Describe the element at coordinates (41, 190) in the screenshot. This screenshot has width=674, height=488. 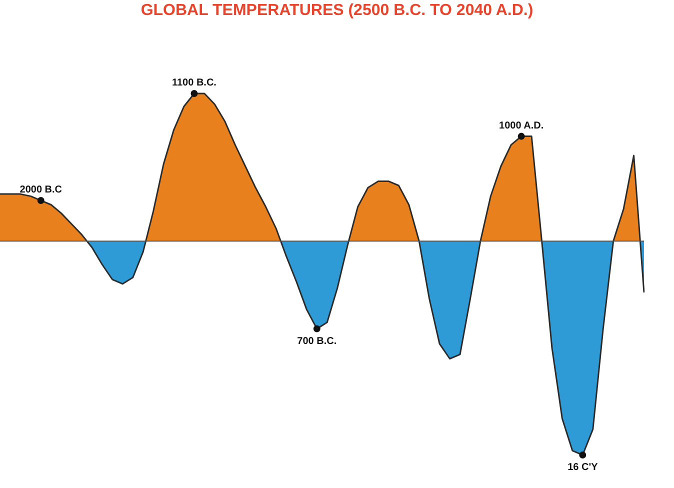
I see `annotation: 2000 B.C` at that location.